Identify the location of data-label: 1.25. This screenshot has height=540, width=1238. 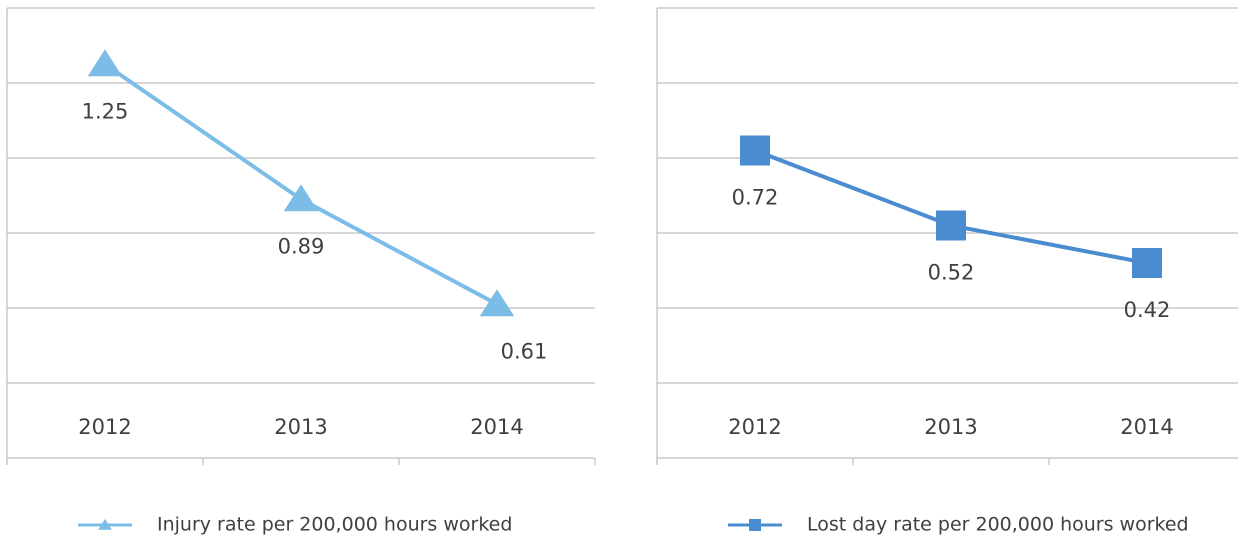
(105, 111).